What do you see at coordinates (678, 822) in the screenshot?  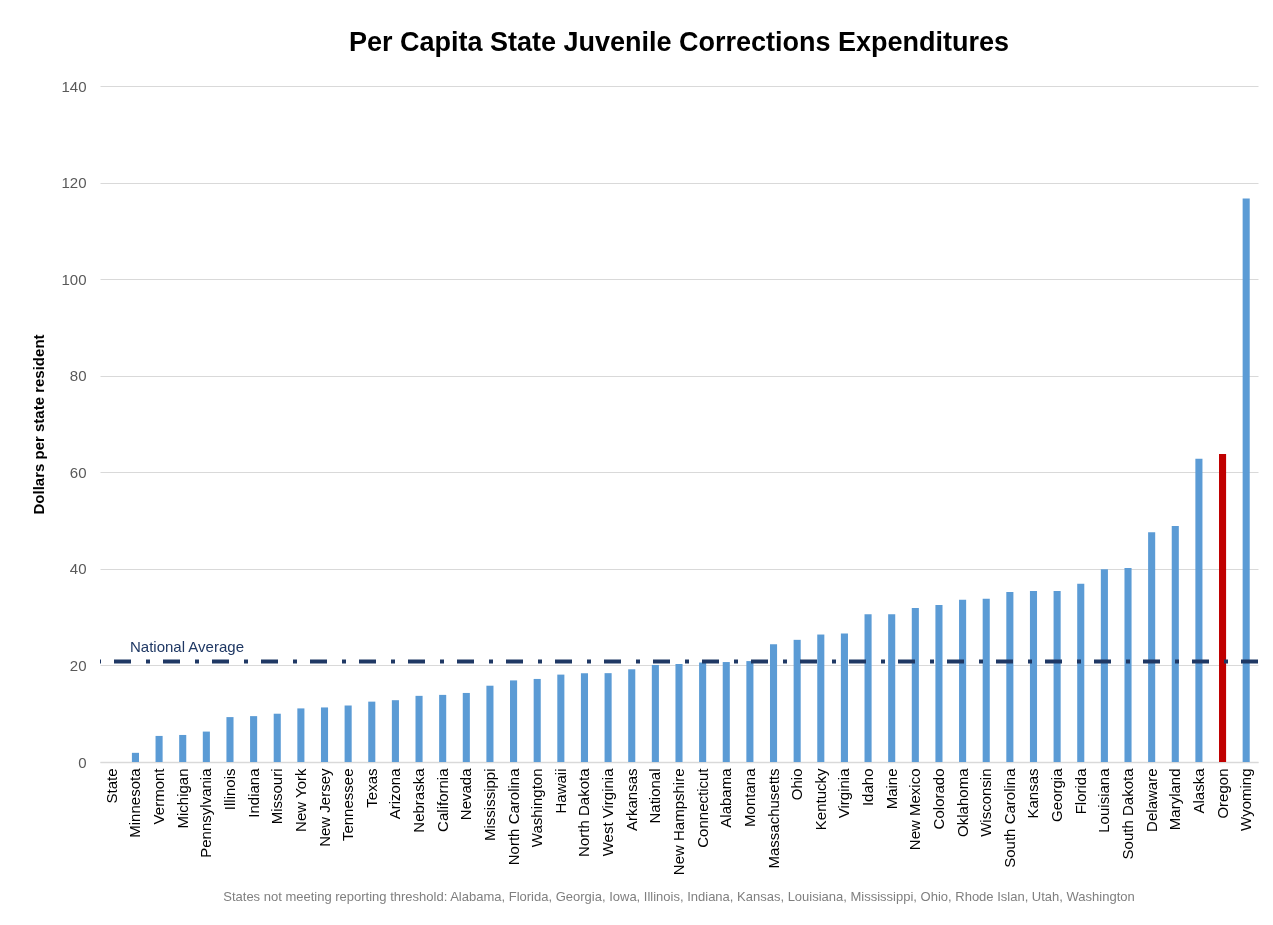 I see `x-tick-label: New Hampshire` at bounding box center [678, 822].